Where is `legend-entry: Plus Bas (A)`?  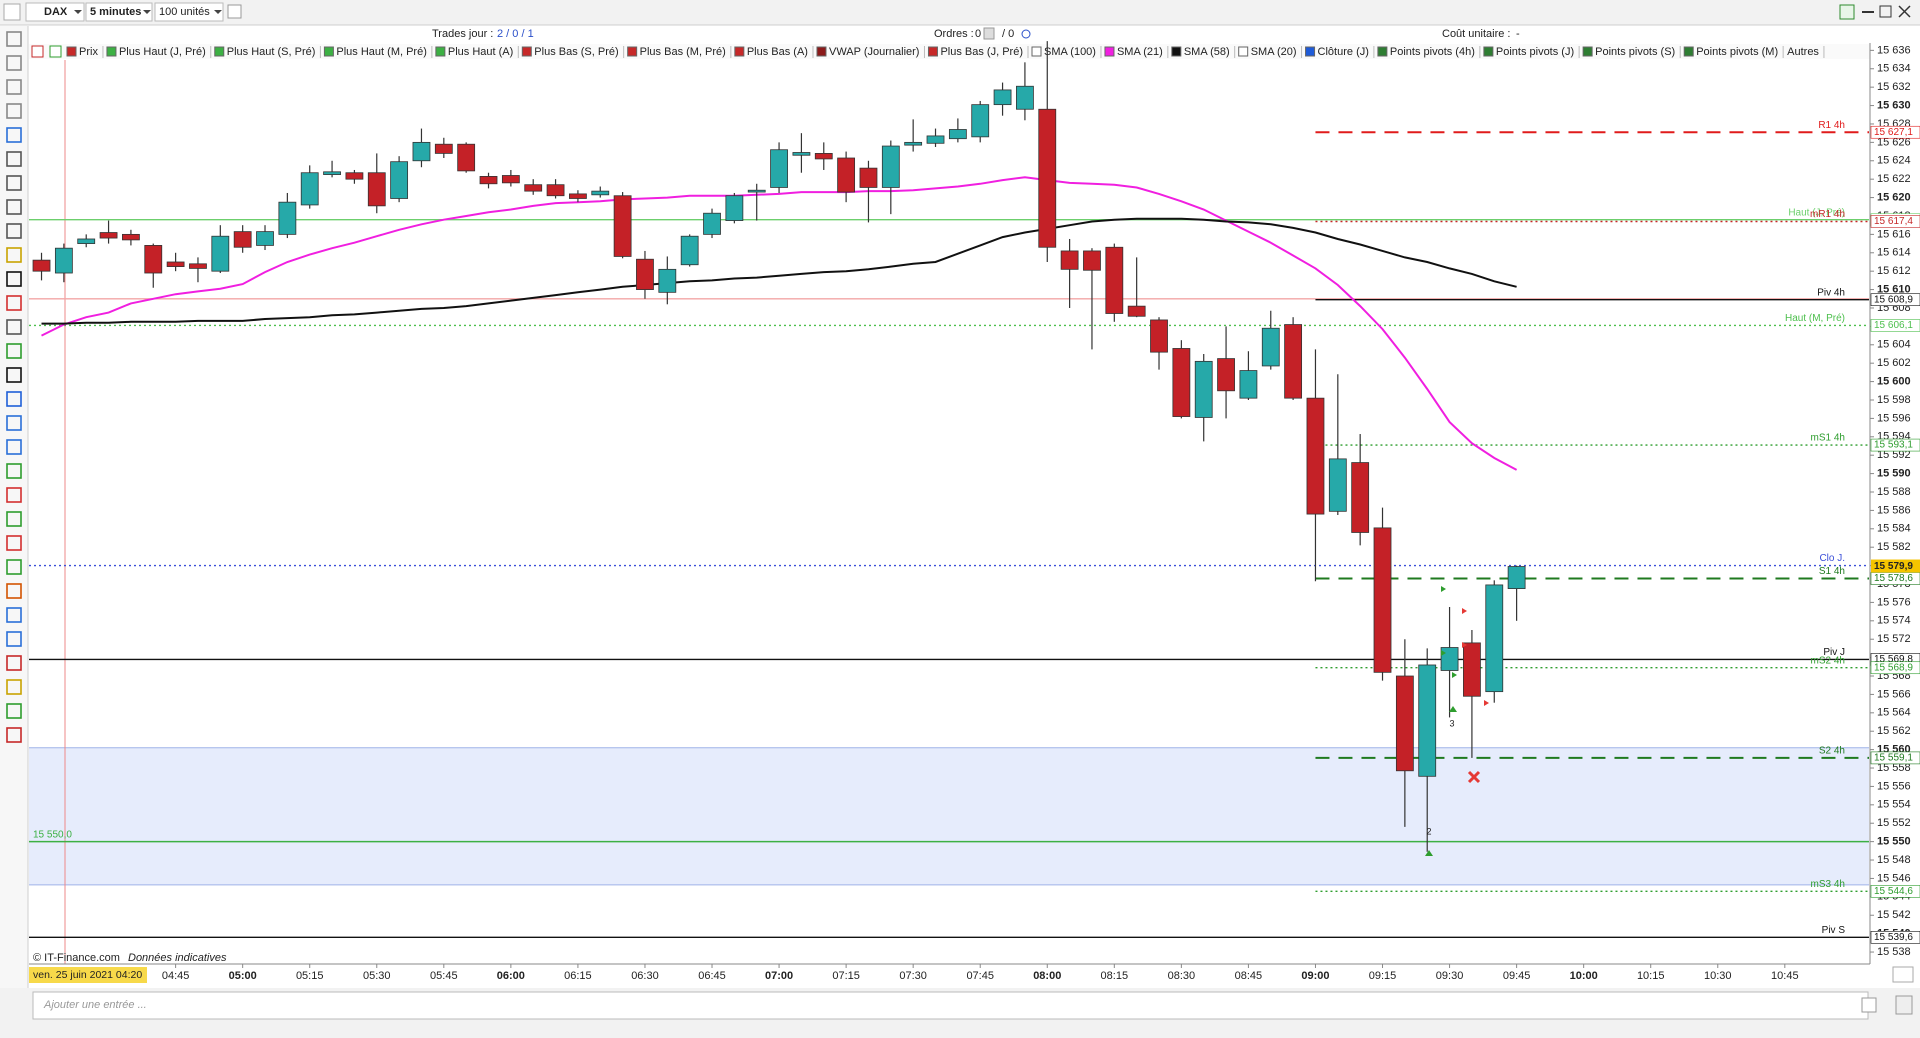
legend-entry: Plus Bas (A) is located at coordinates (777, 52).